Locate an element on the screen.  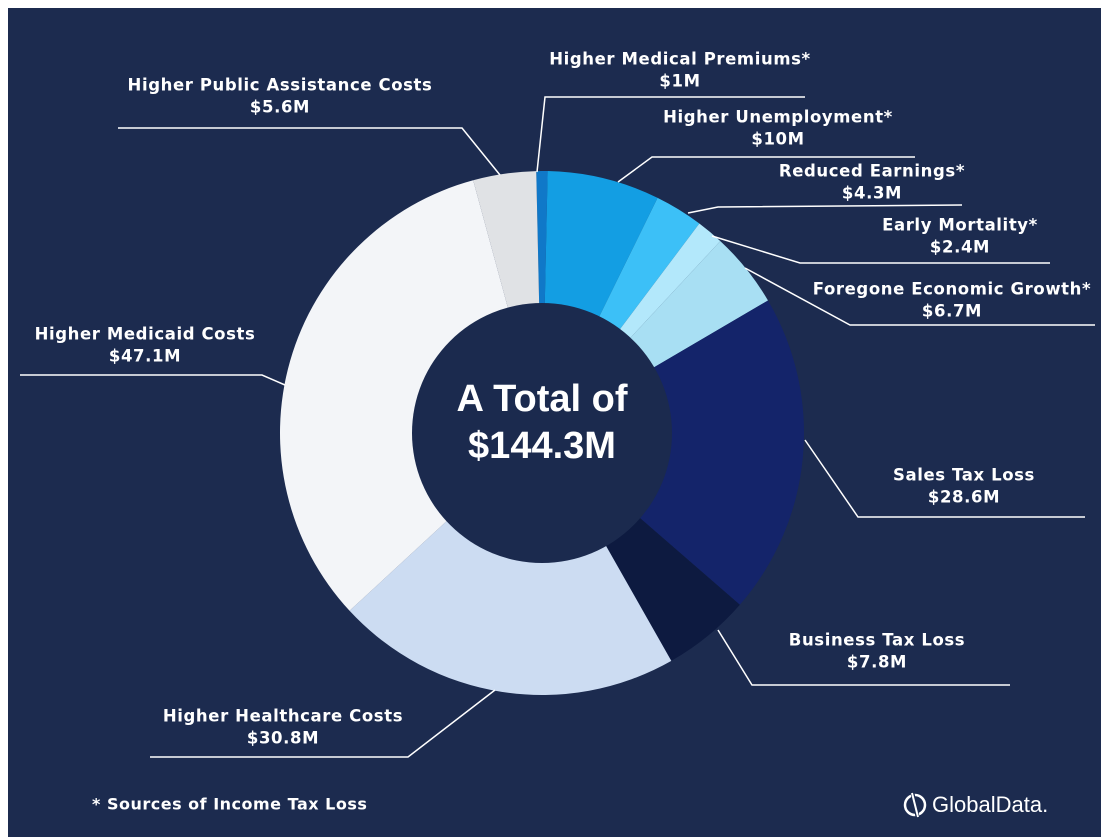
slice-label: Early Mortality* is located at coordinates (960, 225).